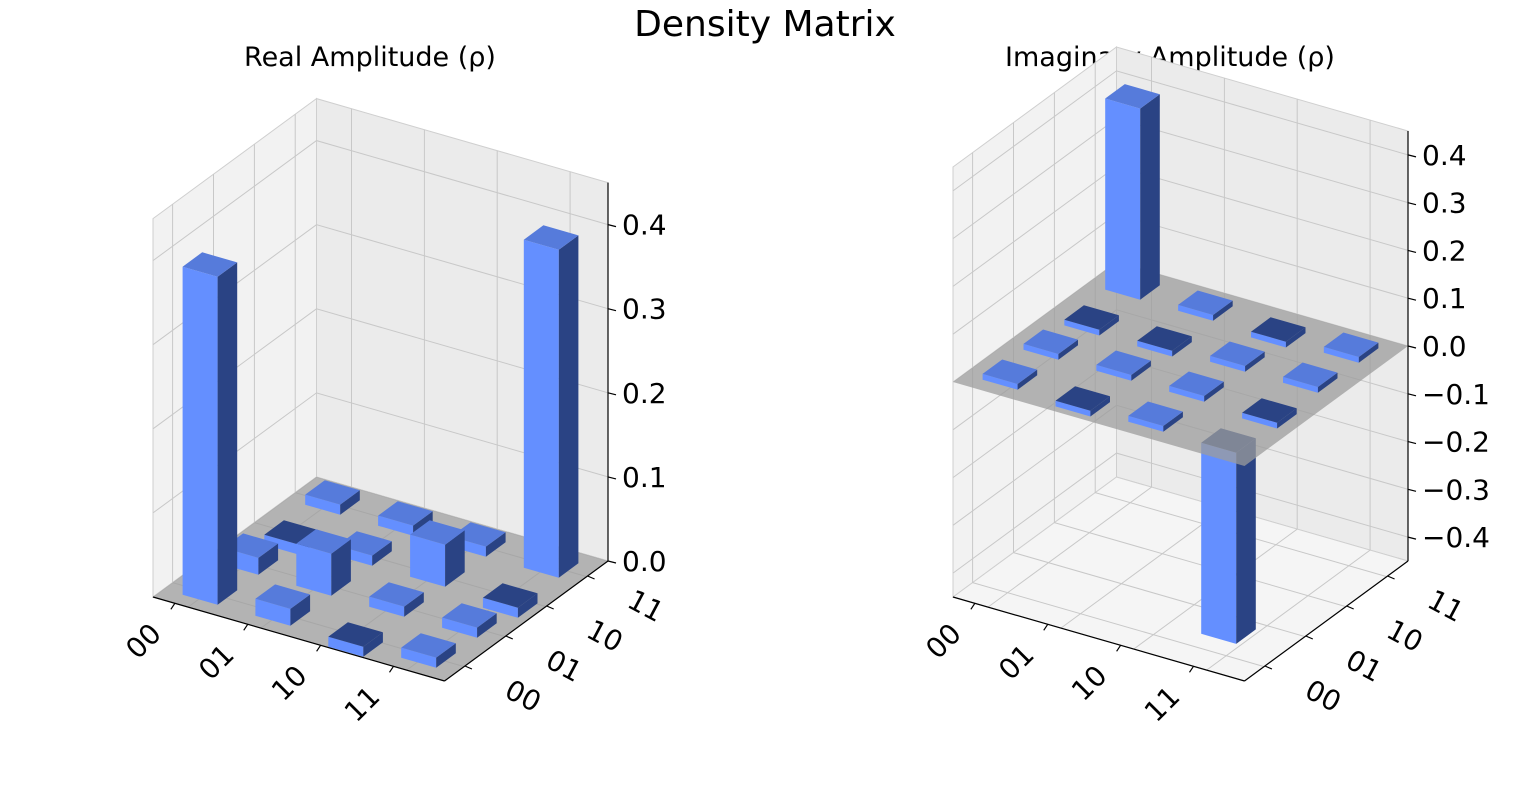  I want to click on y-tick-label: 00, so click(1323, 696).